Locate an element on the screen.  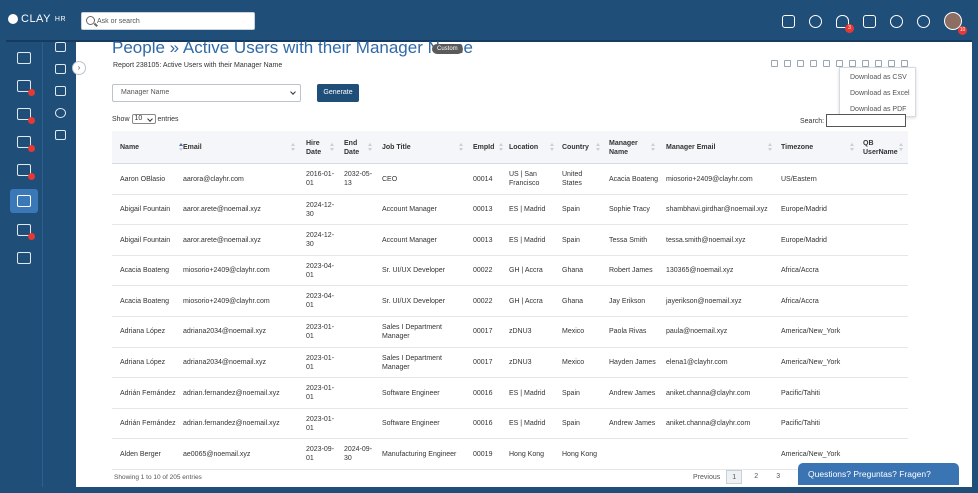
reports-active-item is located at coordinates (24, 201).